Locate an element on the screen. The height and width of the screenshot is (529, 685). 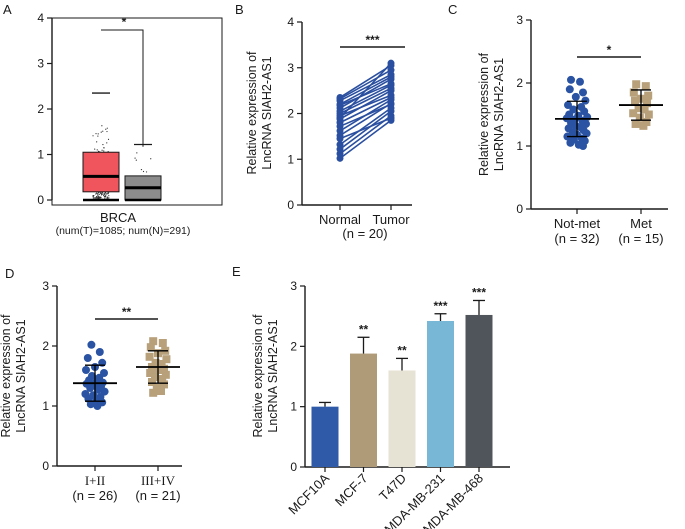
panel-a-box-tumor is located at coordinates (101, 172).